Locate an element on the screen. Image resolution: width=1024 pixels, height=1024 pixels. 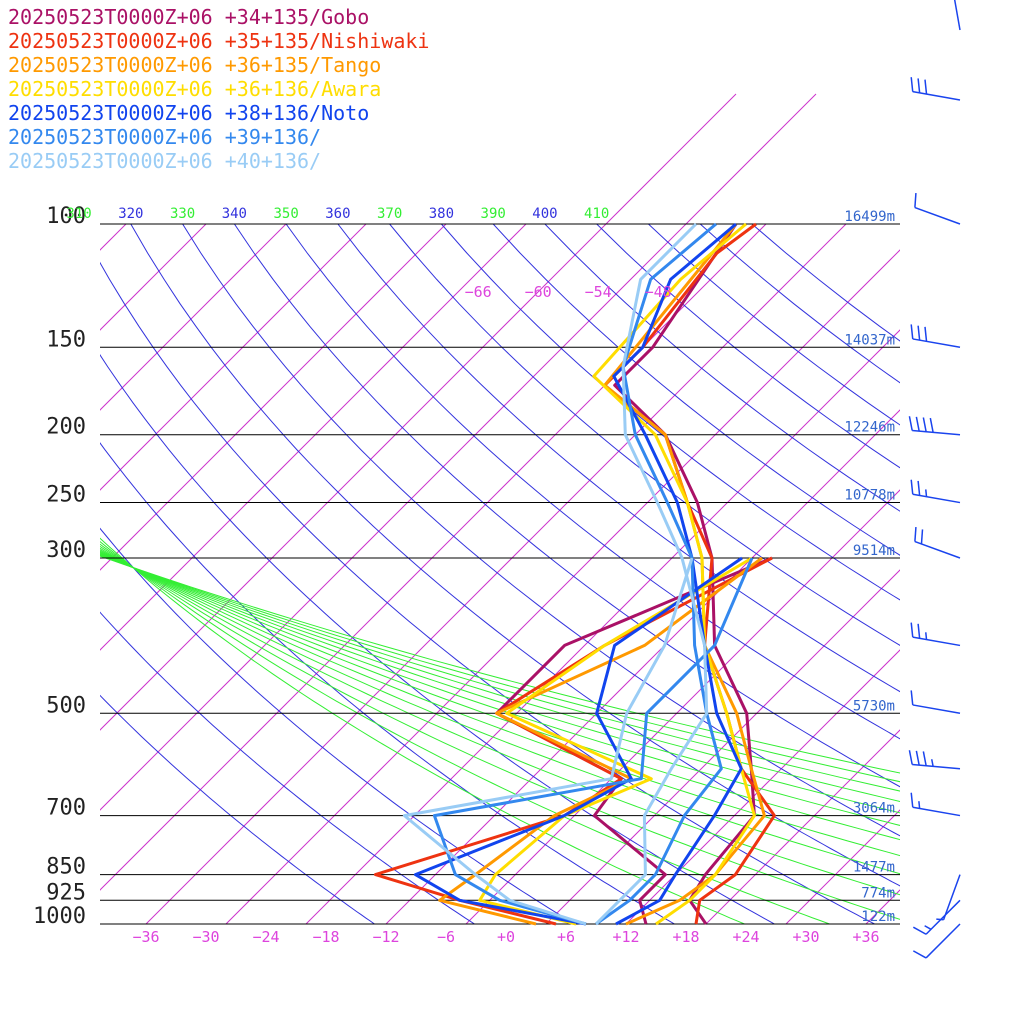
legend-entry: 20250523T0000Z+06 +39+136/ is located at coordinates (164, 137).